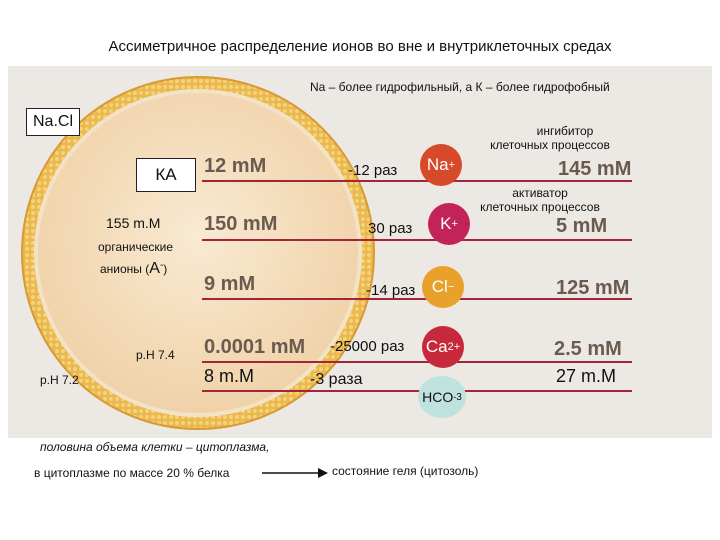 The image size is (720, 540). Describe the element at coordinates (417, 391) in the screenshot. I see `hco3-line` at that location.